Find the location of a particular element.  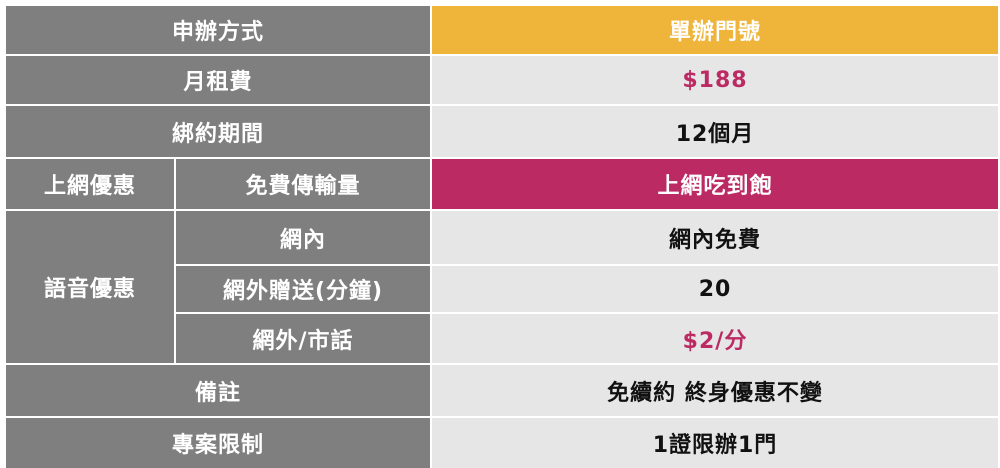

monthly-fee-label: 月租費 is located at coordinates (218, 80).